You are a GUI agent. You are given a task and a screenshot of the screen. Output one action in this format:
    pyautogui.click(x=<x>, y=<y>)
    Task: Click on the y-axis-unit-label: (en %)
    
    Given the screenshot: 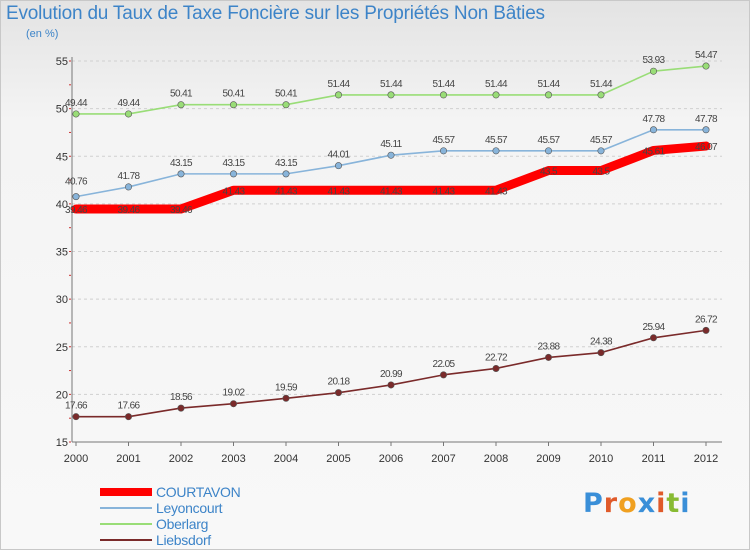 What is the action you would take?
    pyautogui.click(x=42, y=34)
    